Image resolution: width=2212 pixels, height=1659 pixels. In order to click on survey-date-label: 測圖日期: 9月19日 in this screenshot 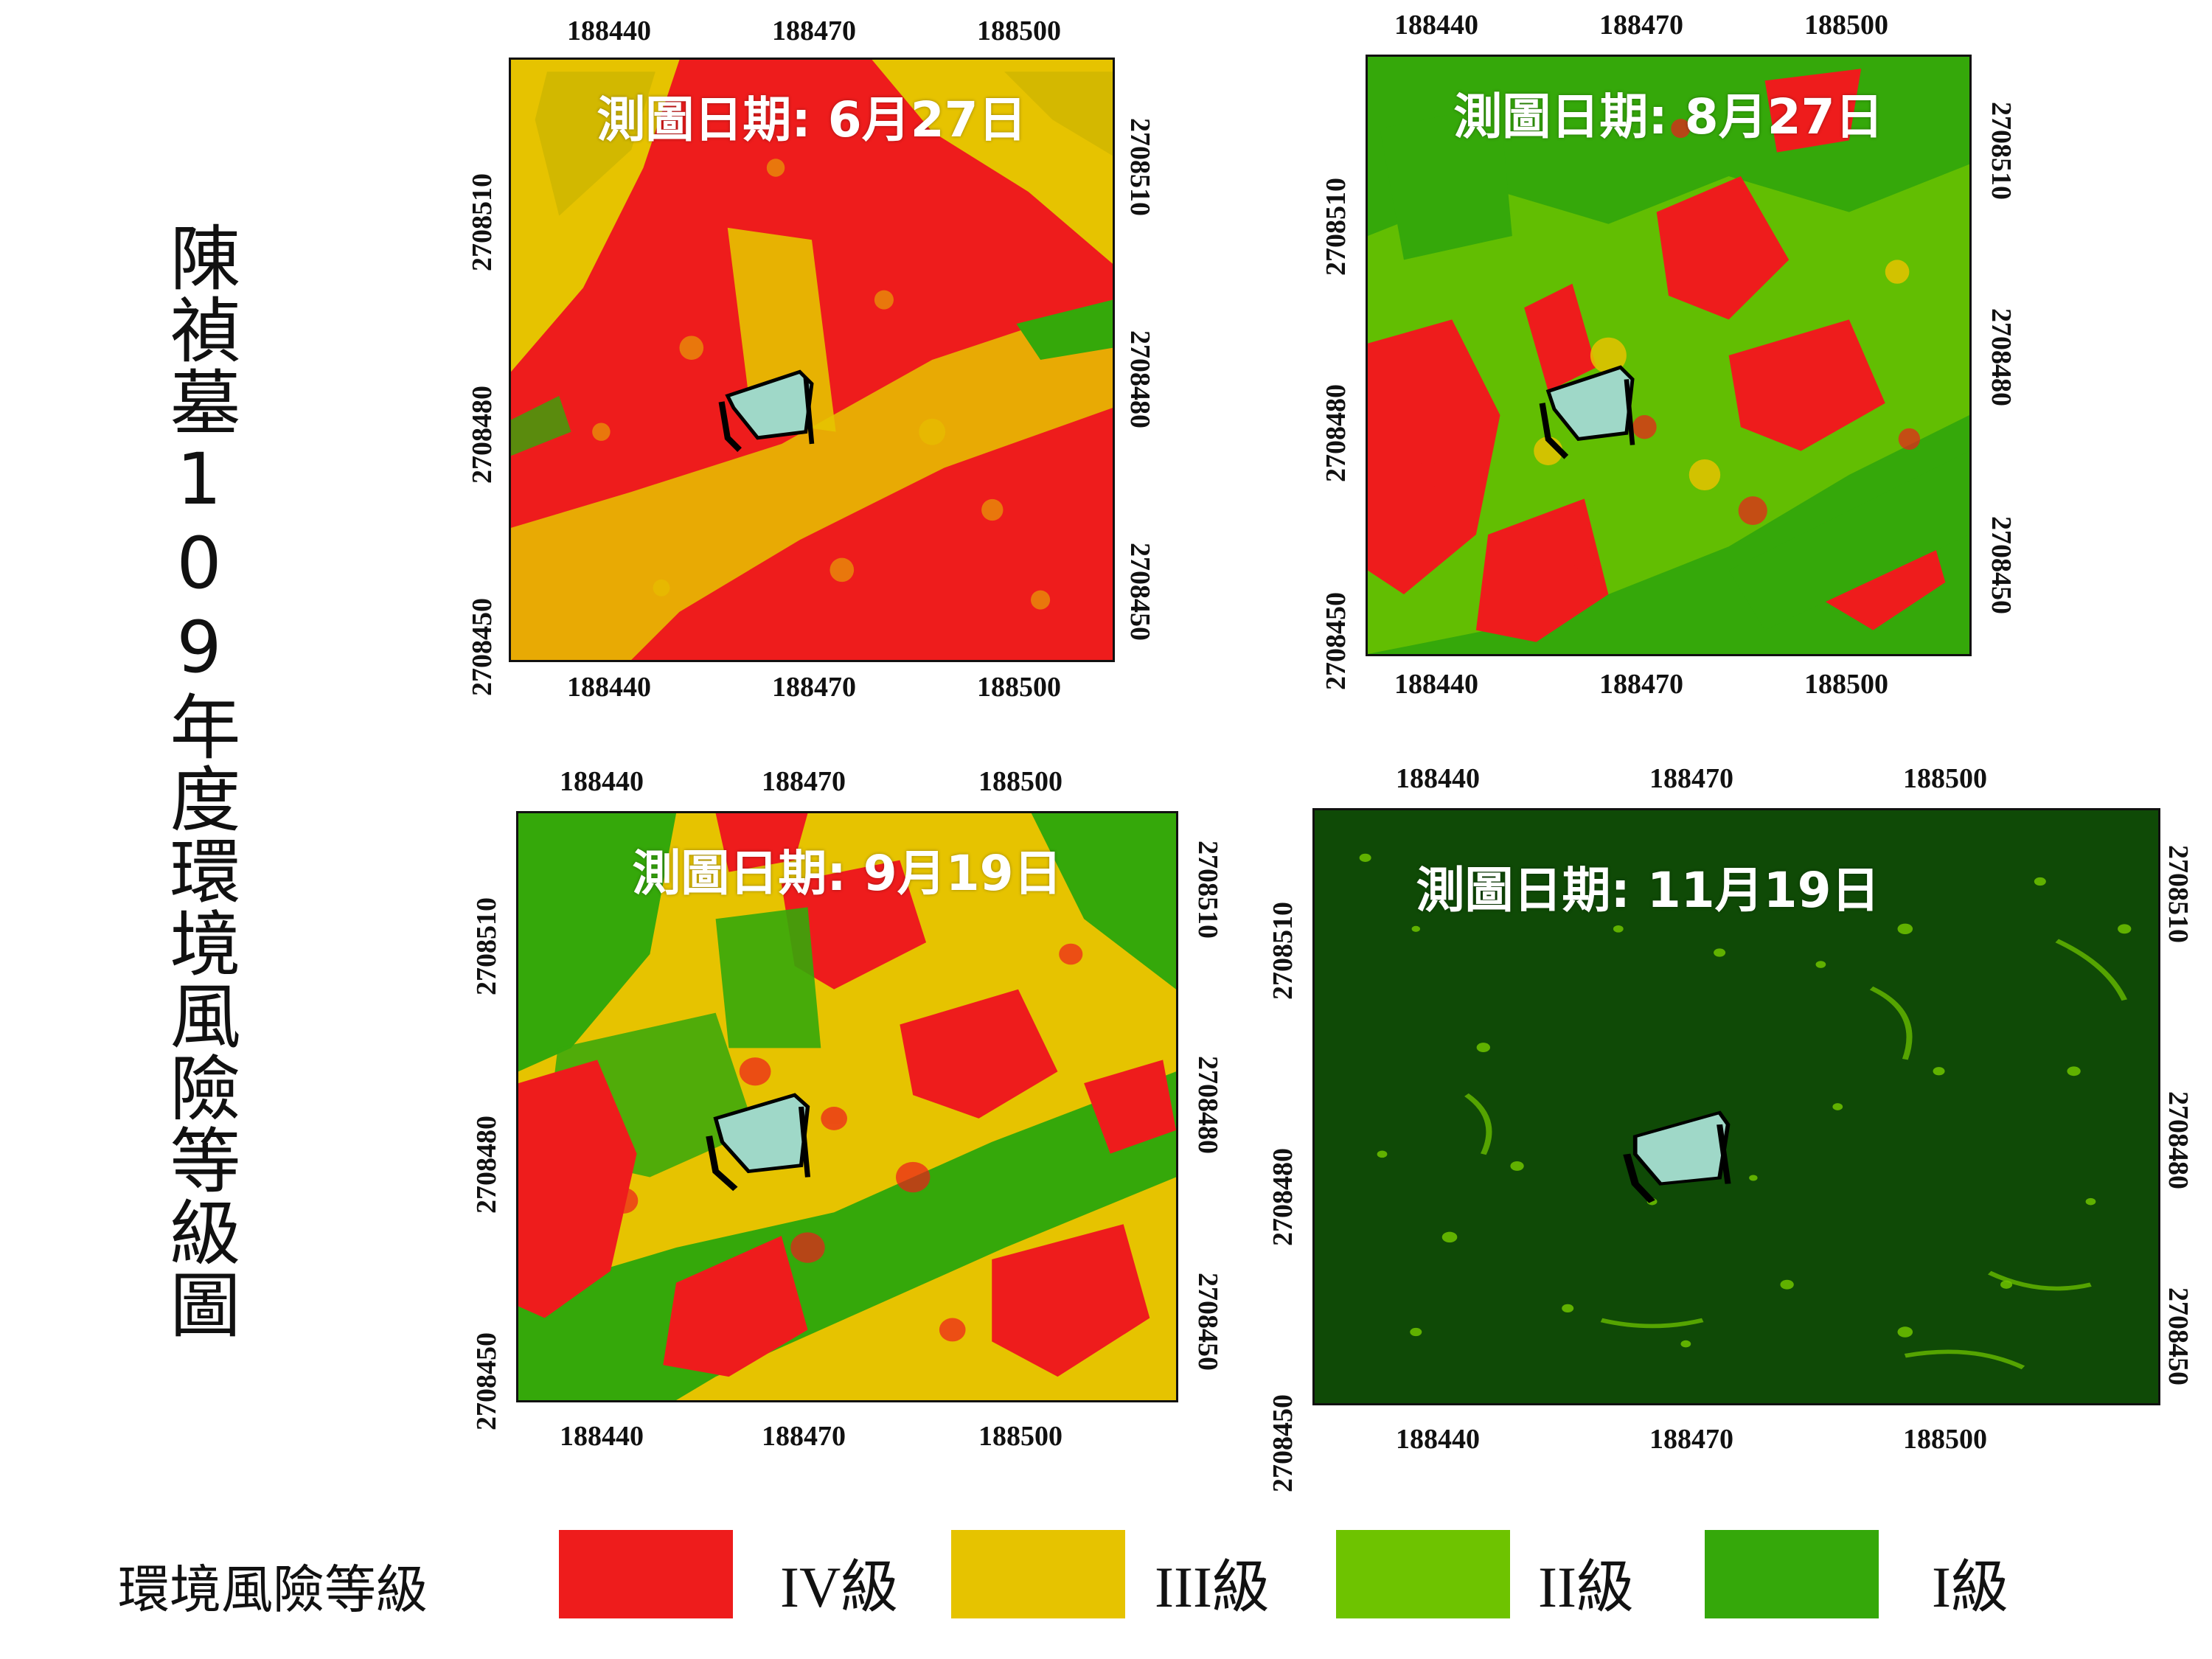, I will do `click(847, 873)`.